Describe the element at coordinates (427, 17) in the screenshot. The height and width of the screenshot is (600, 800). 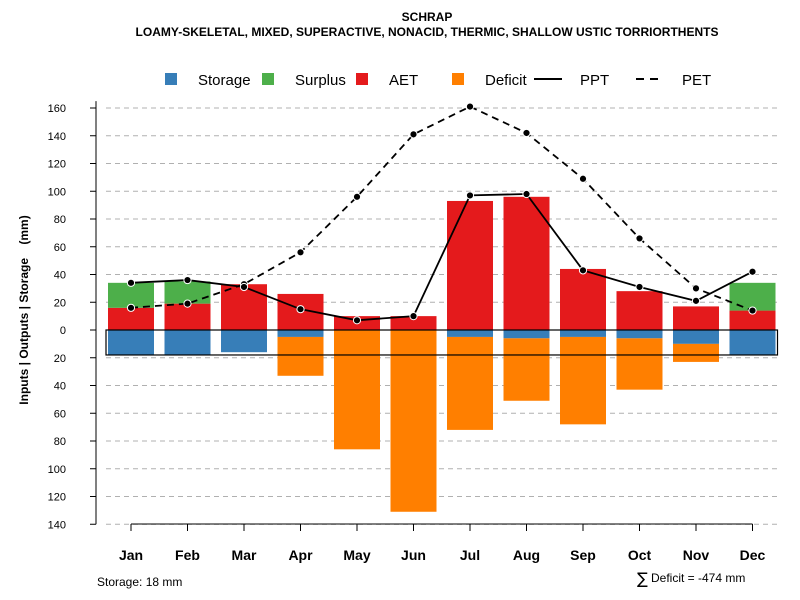
I see `chart-title: SCHRAP` at that location.